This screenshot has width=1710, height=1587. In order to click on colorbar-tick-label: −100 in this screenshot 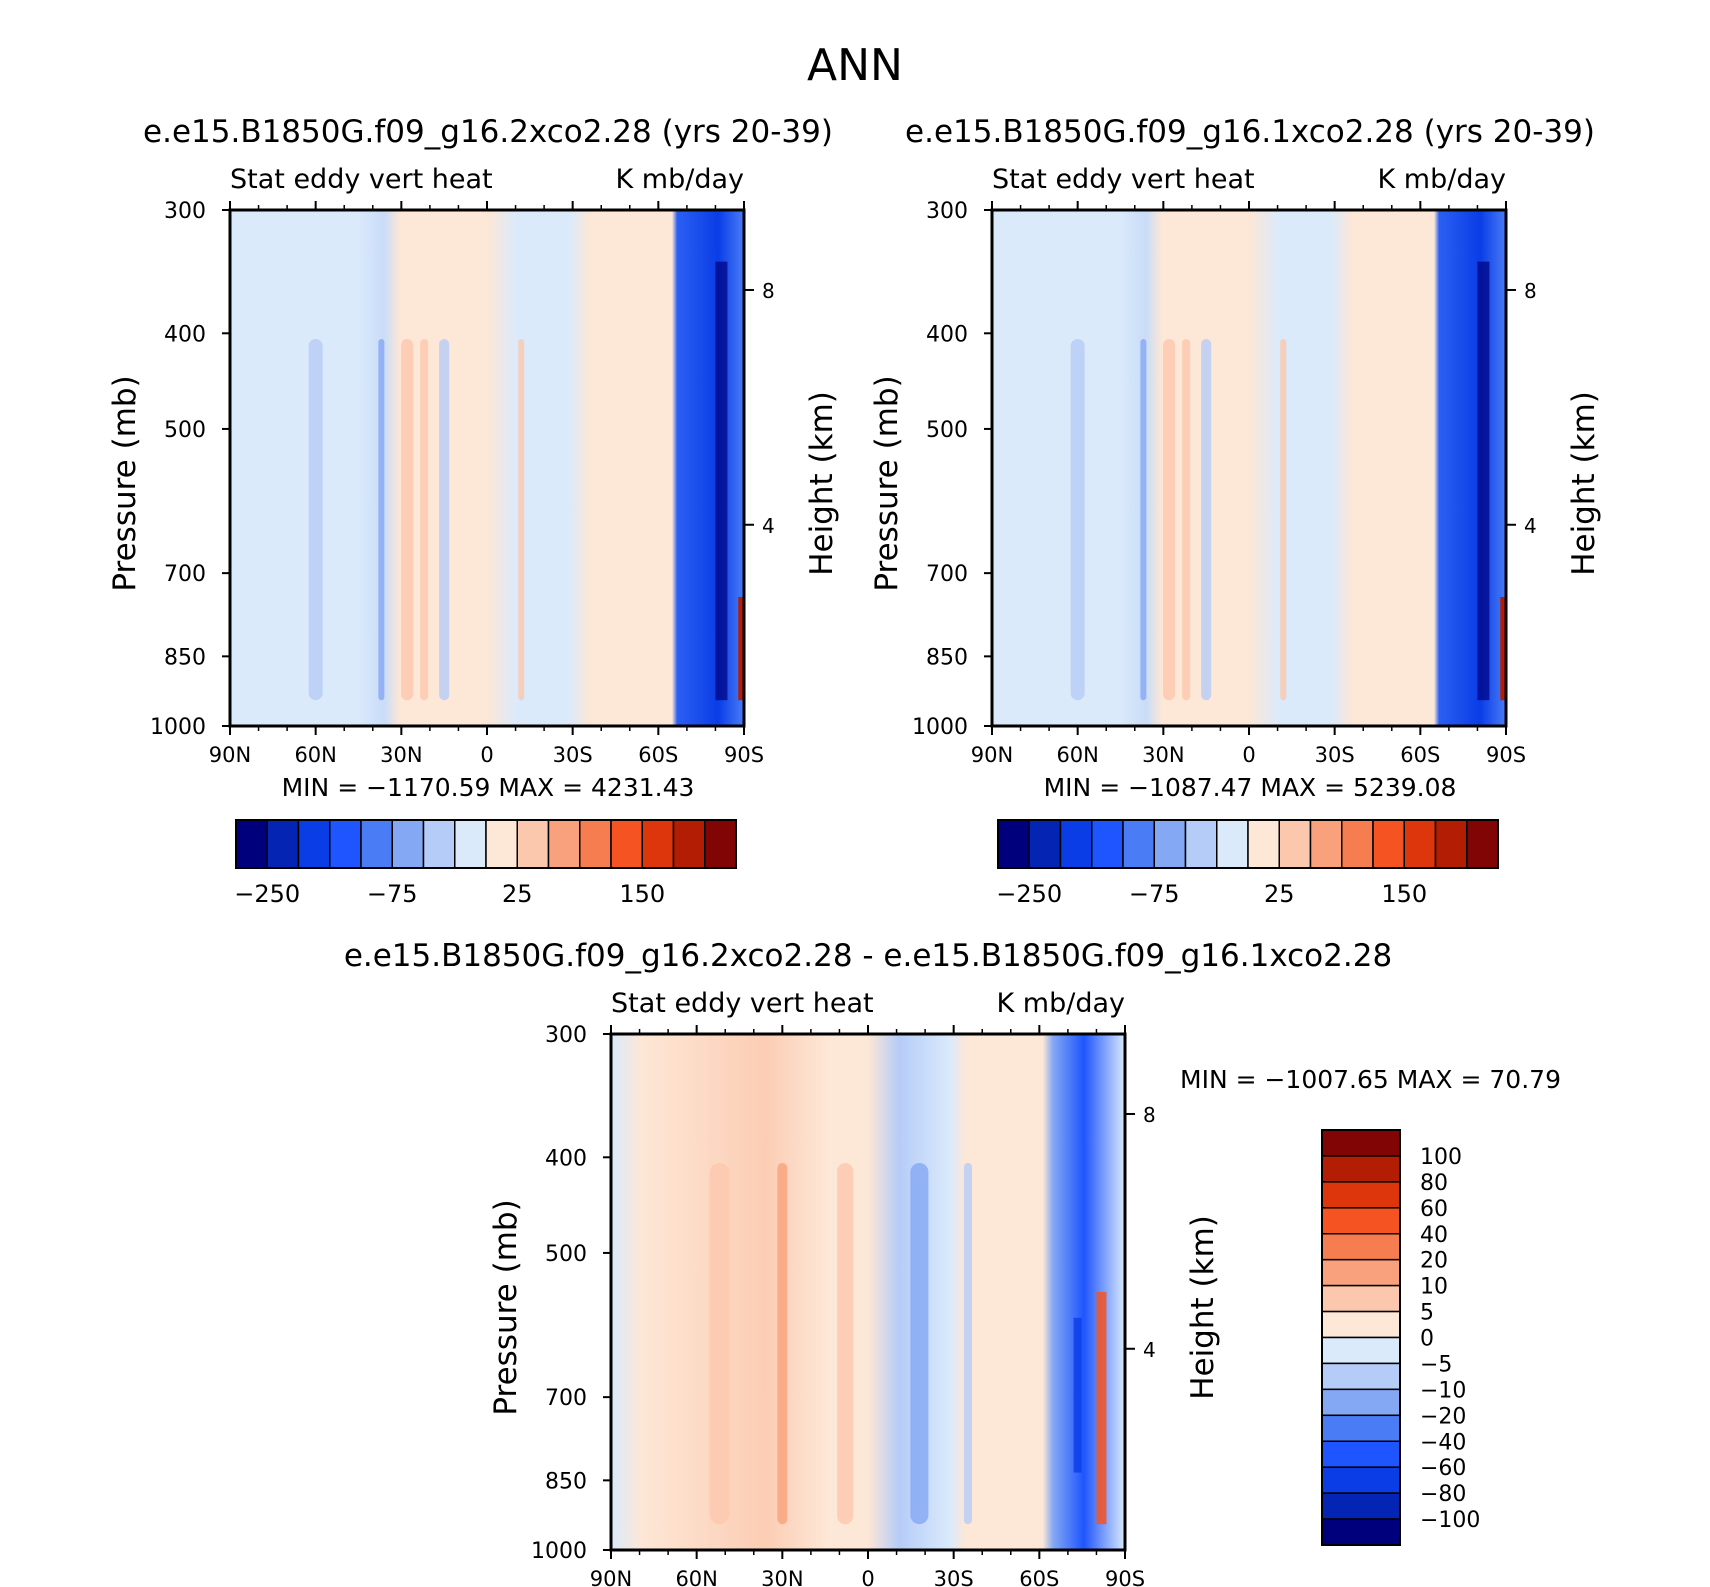, I will do `click(1450, 1520)`.